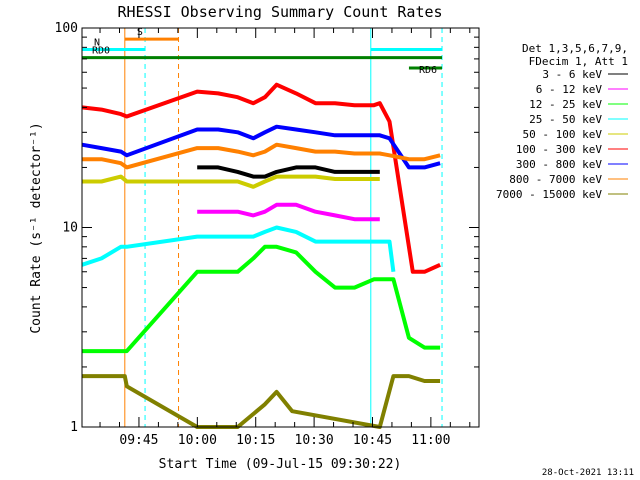 The width and height of the screenshot is (640, 480). I want to click on series-line-6-12-kev, so click(288, 212).